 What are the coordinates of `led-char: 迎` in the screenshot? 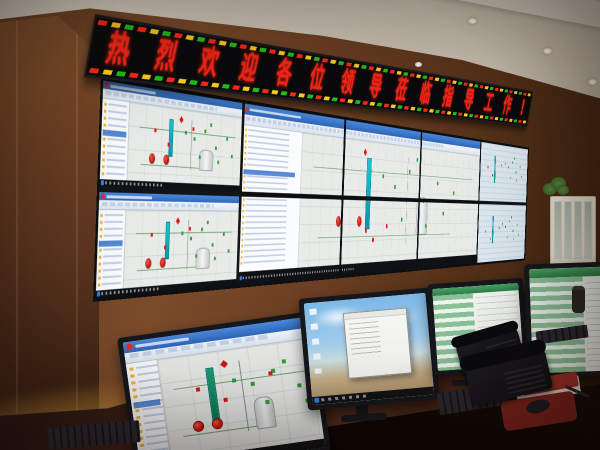 It's located at (248, 67).